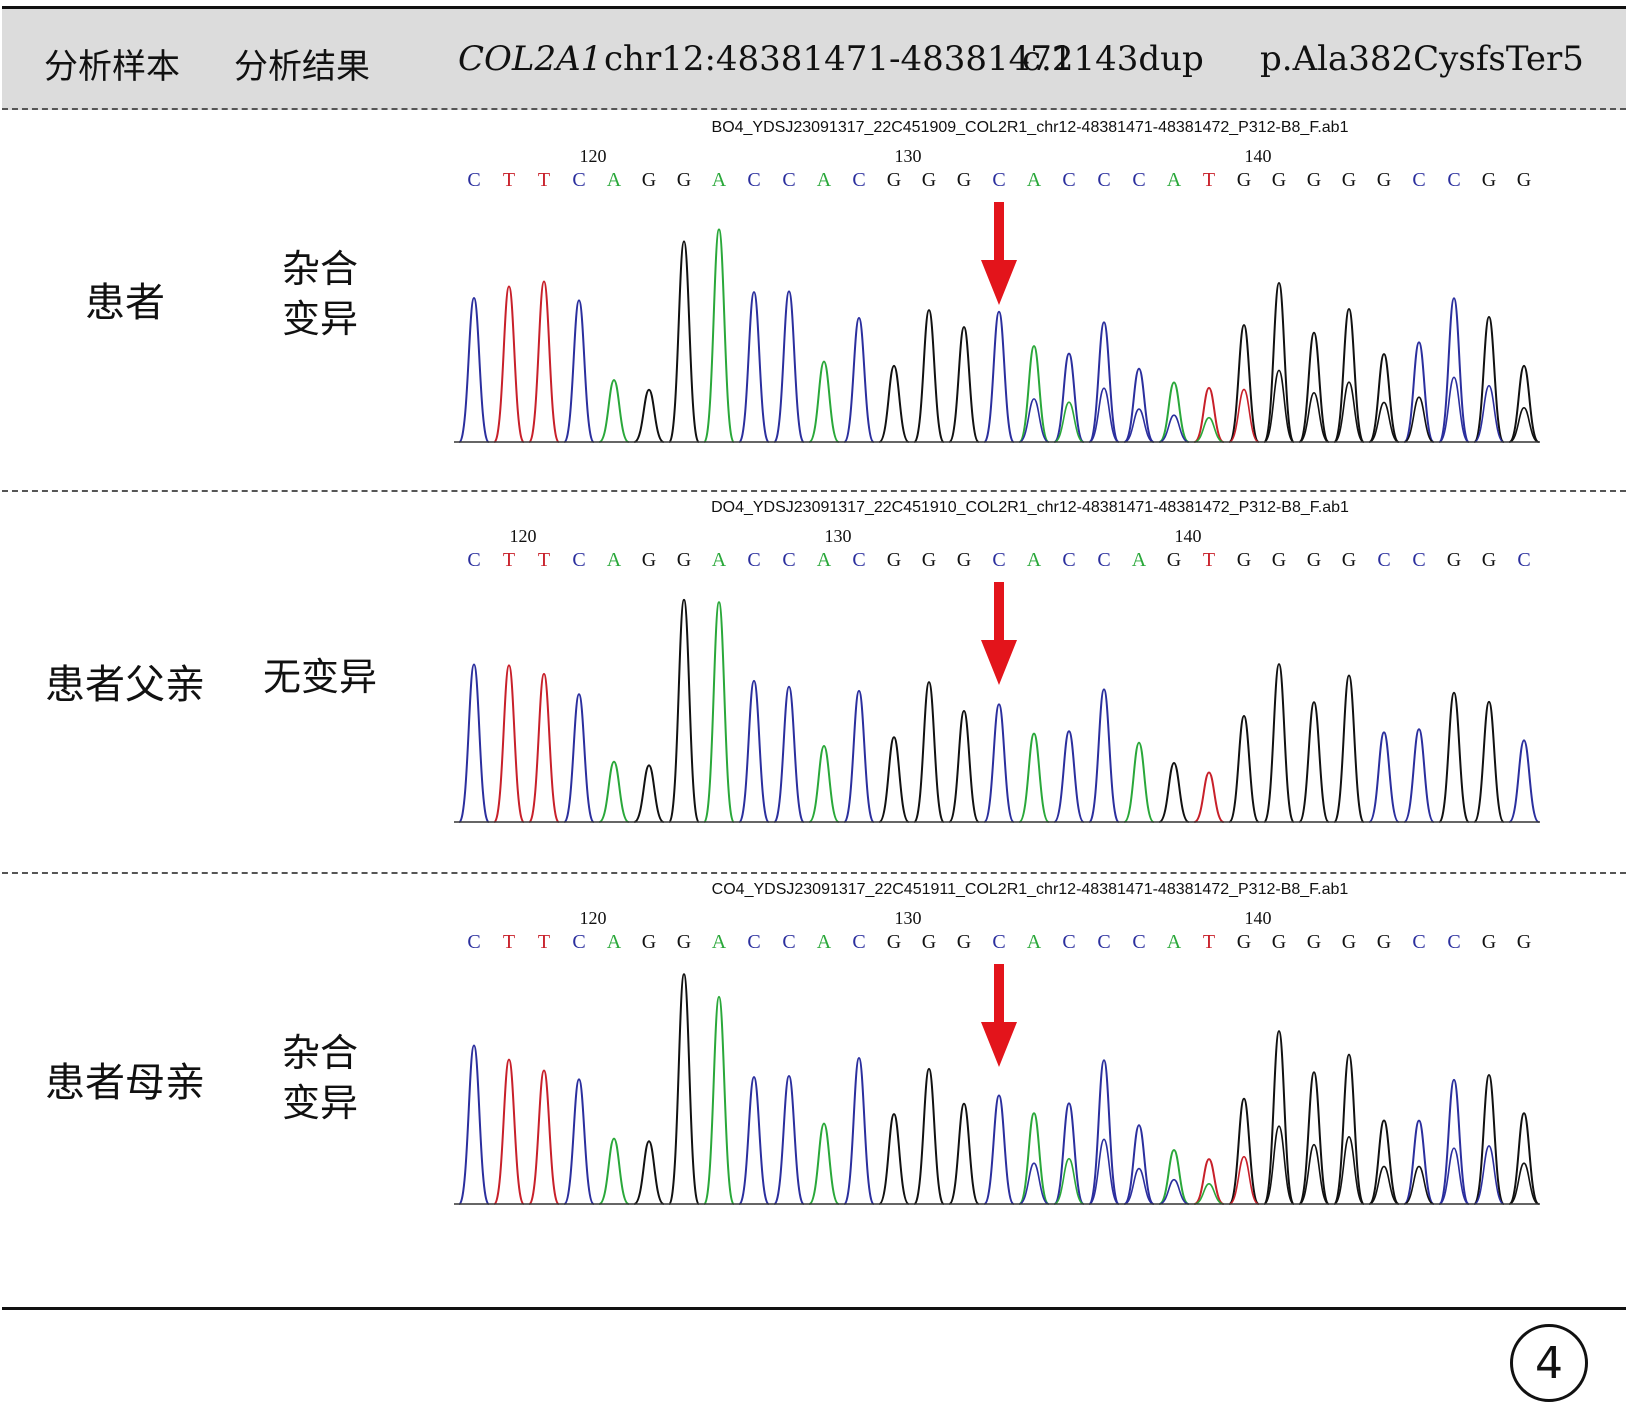  What do you see at coordinates (112, 67) in the screenshot?
I see `col-sample-header: 分析样本` at bounding box center [112, 67].